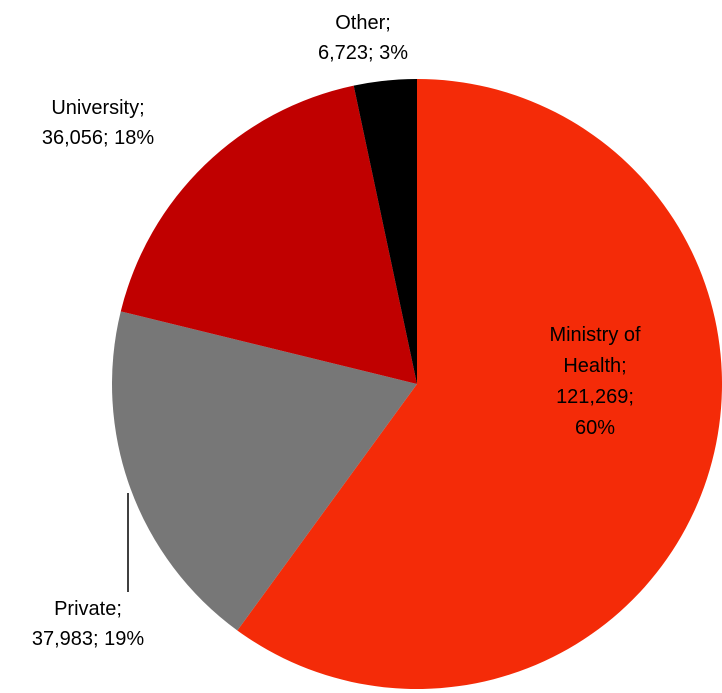 Image resolution: width=722 pixels, height=693 pixels. I want to click on data-label-private: Private; 37,983; 19%, so click(88, 624).